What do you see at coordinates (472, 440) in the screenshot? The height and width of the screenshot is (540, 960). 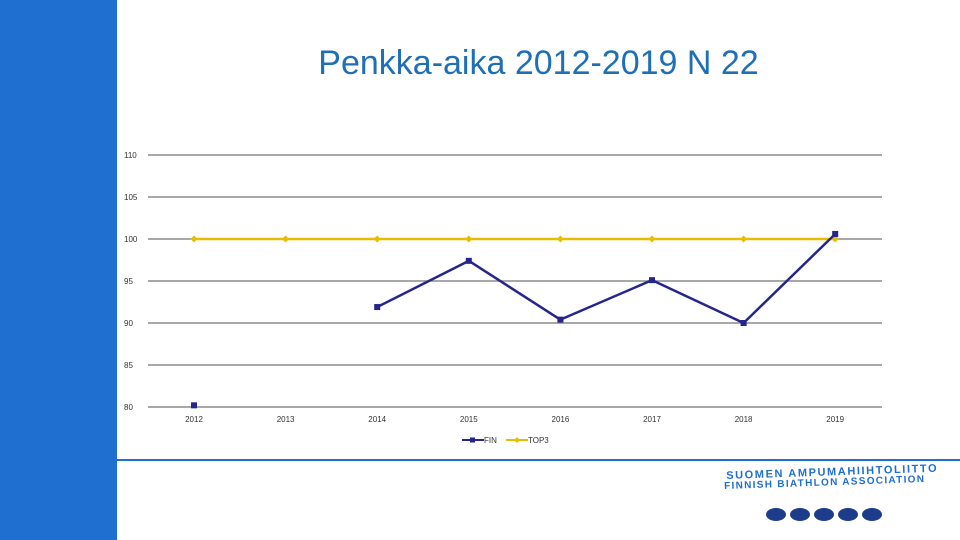 I see `legend-marker-fin` at bounding box center [472, 440].